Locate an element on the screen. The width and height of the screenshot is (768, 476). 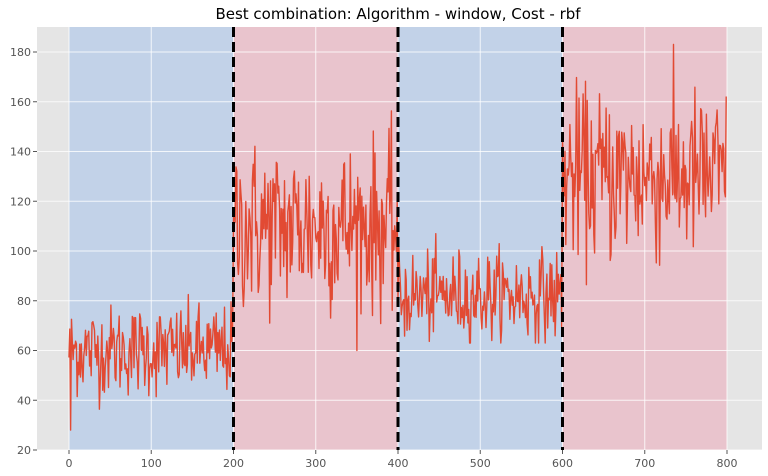
x-axis-ticks: 0 100 200 300 400 500 600 700 800 is located at coordinates (402, 460).